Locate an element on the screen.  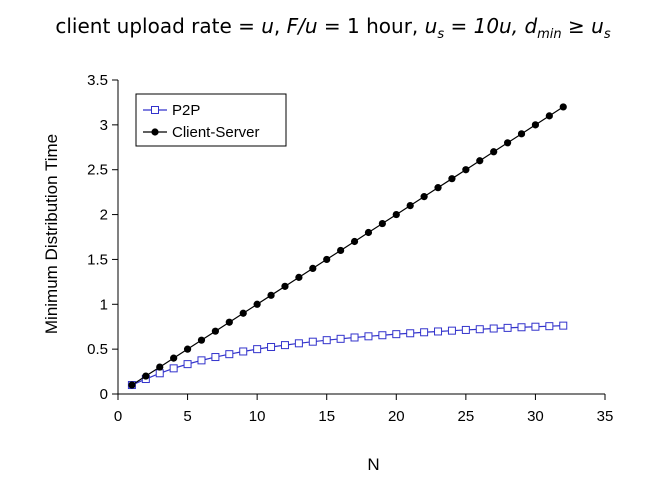
caption-us-base: u is located at coordinates (431, 26).